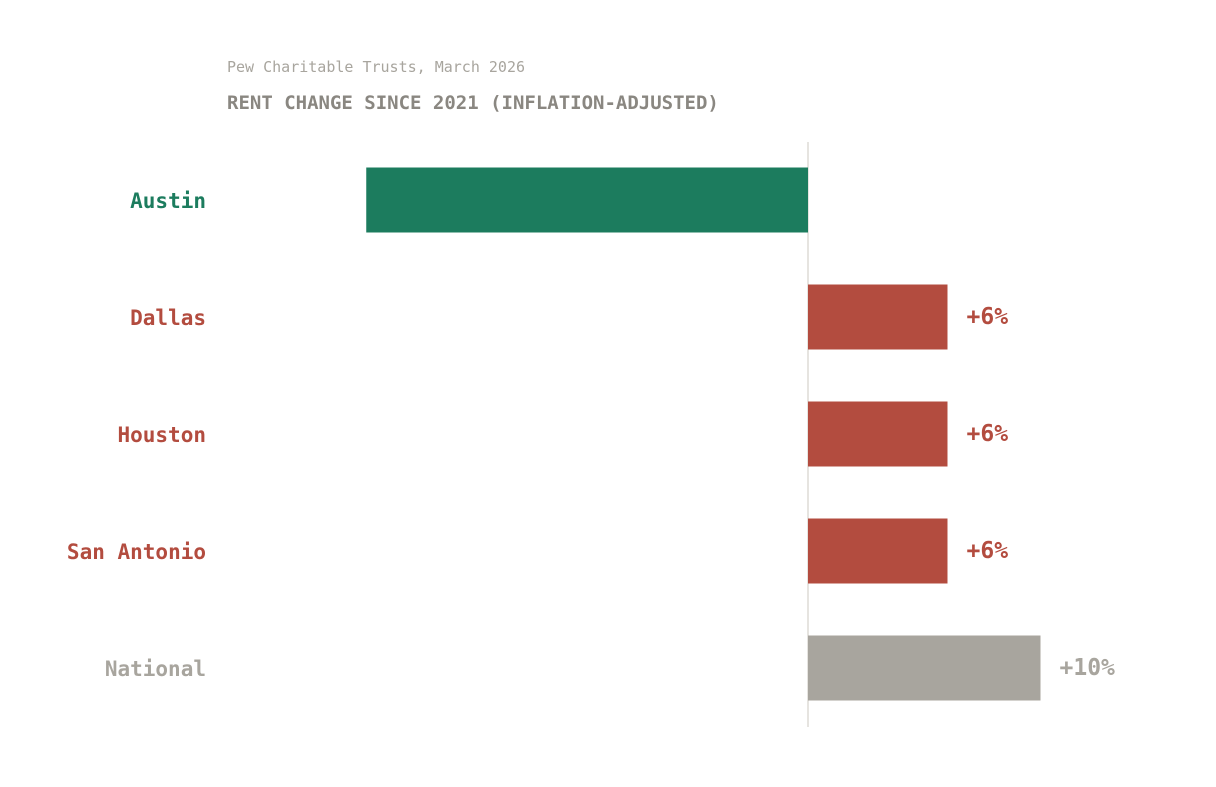  What do you see at coordinates (155, 669) in the screenshot?
I see `category-label-national: National` at bounding box center [155, 669].